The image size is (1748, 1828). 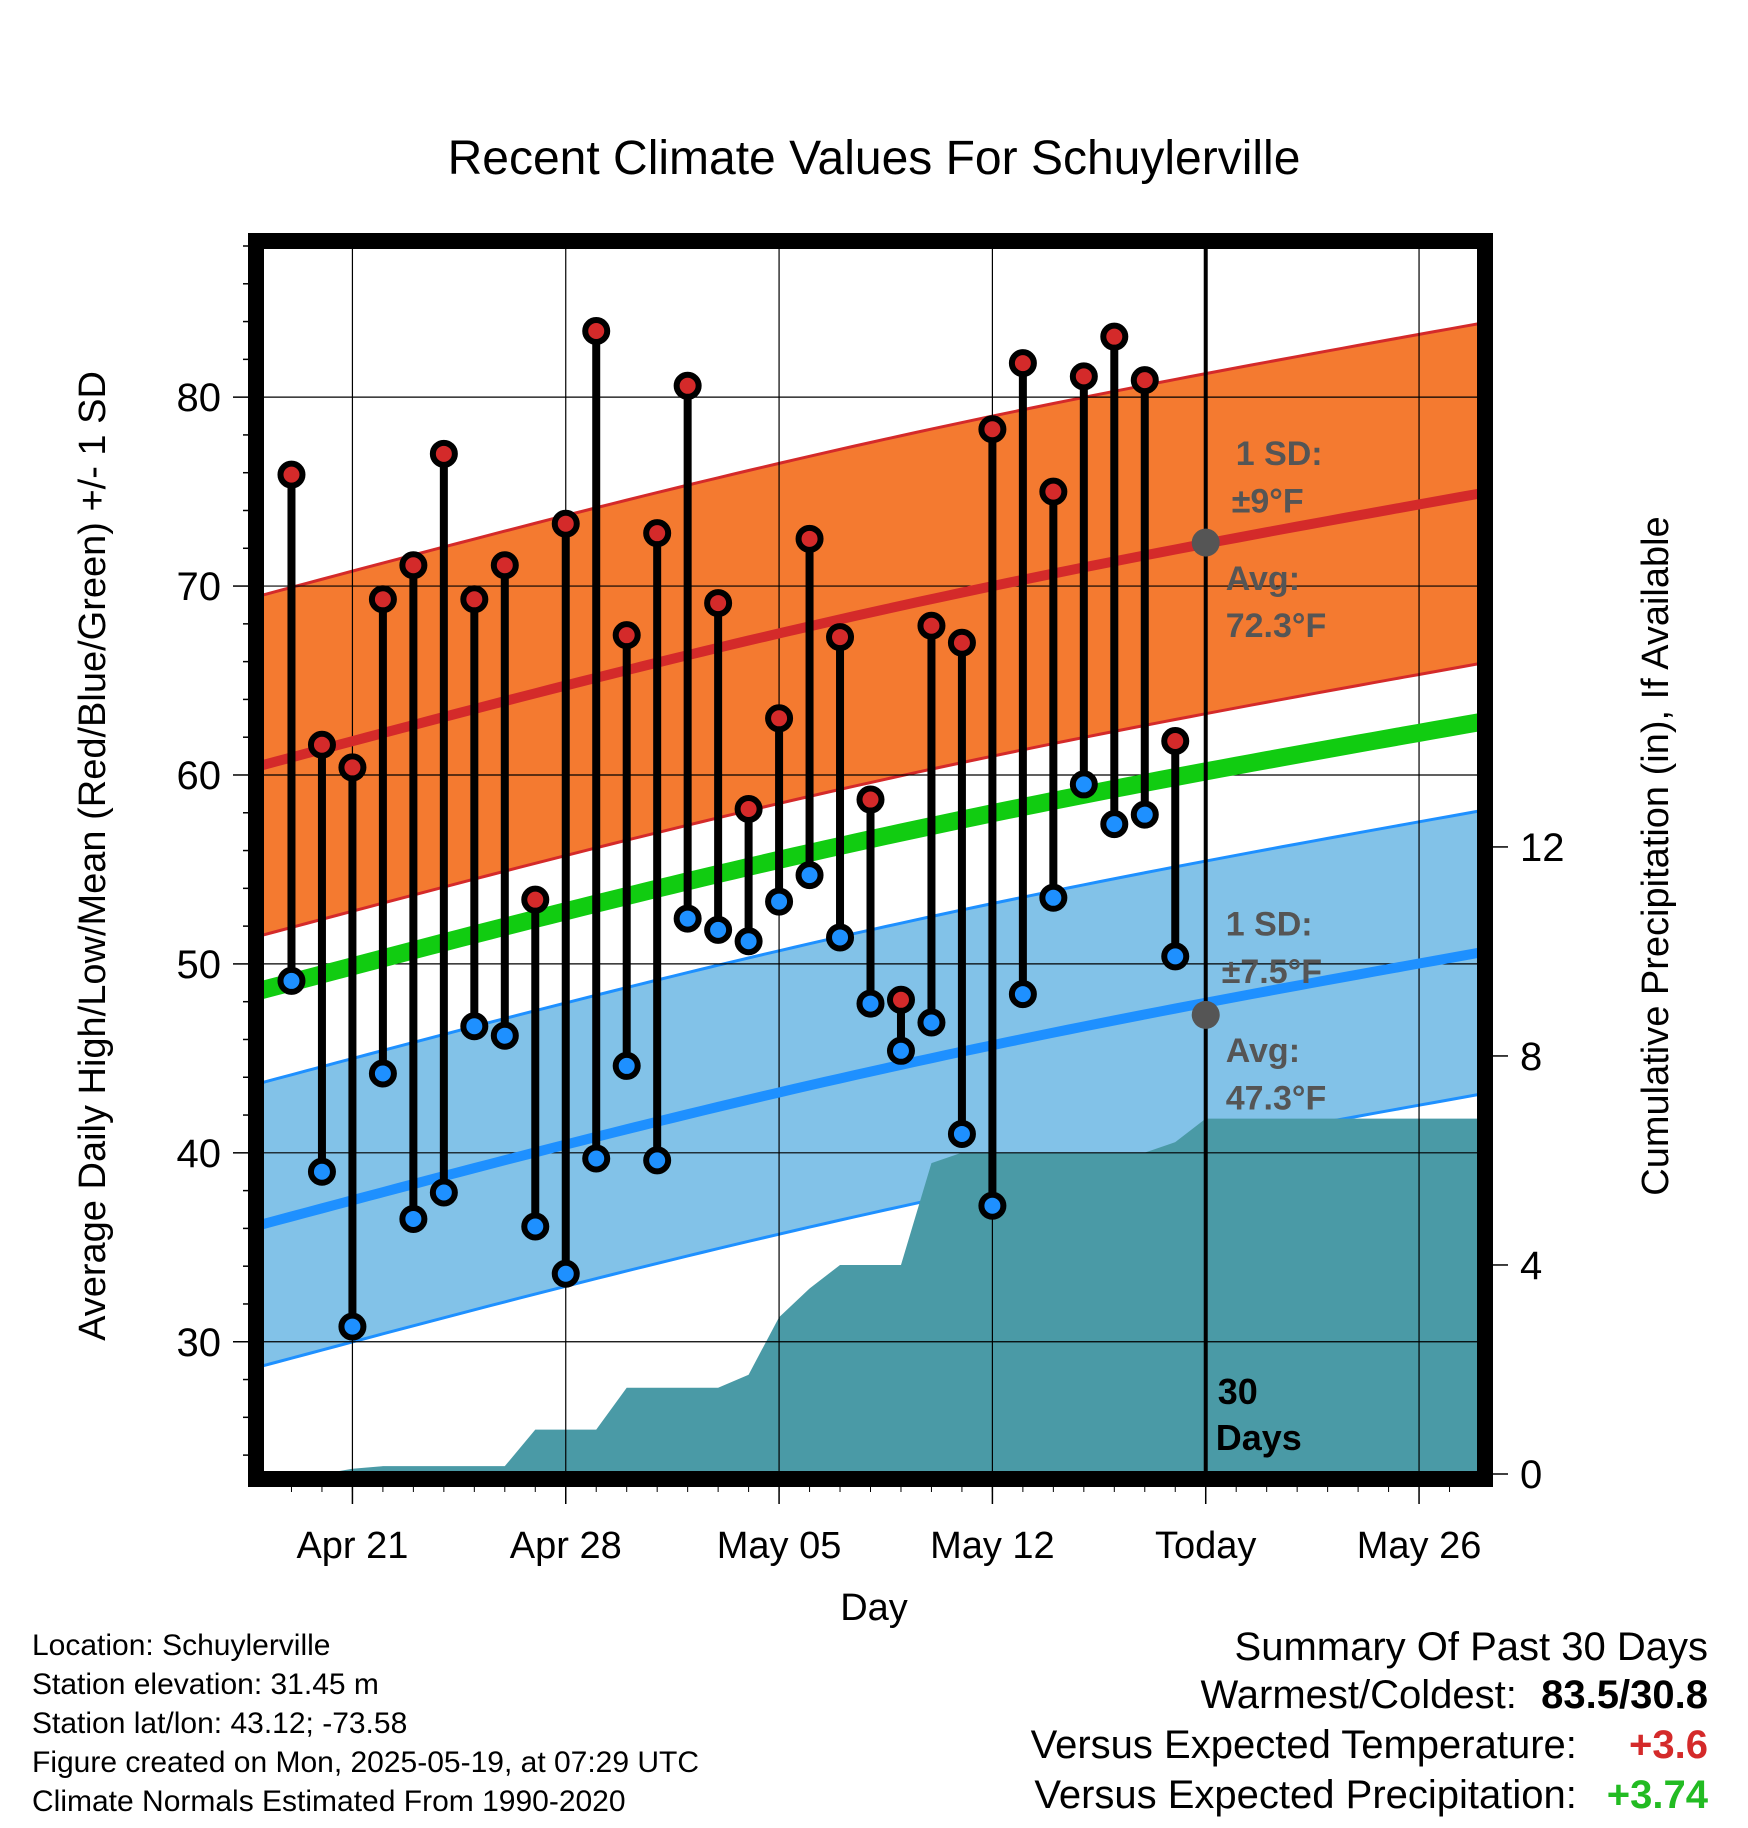 I want to click on high-avg-value: 72.3°F, so click(x=1276, y=626).